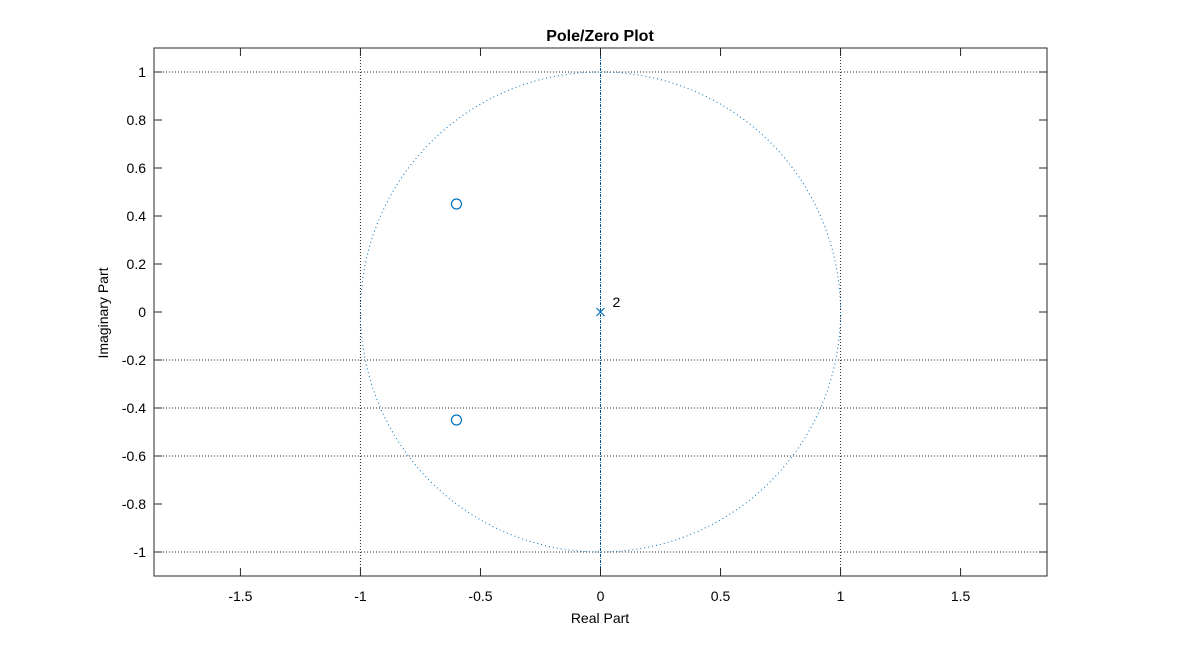  I want to click on x-axis-label: Real Part, so click(600, 618).